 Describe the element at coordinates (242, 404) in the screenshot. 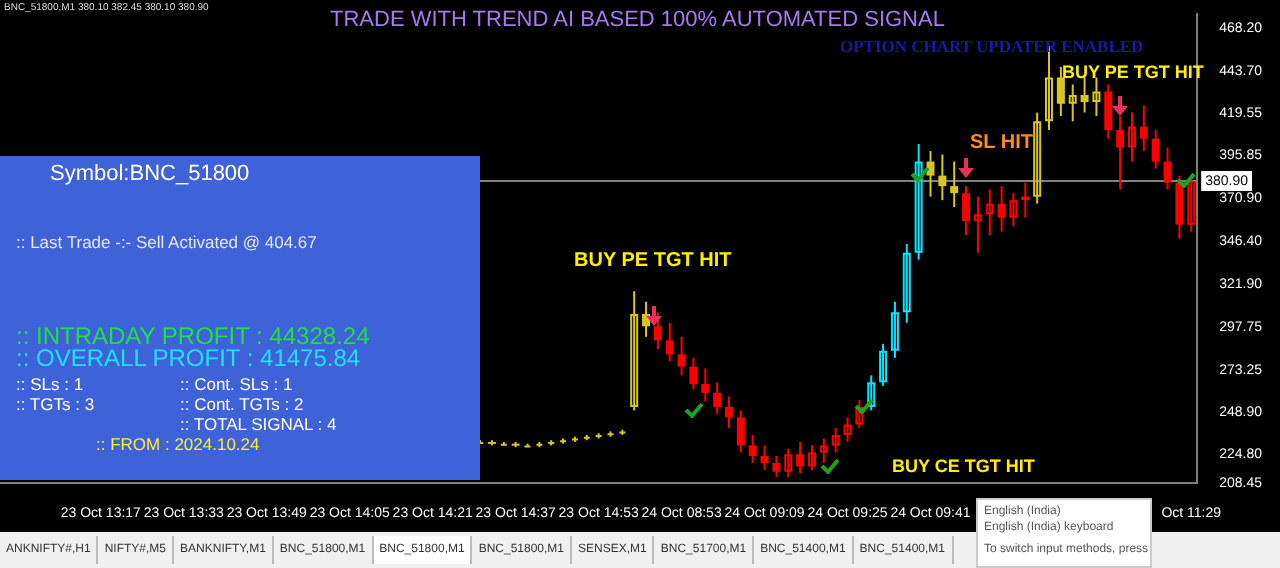

I see `annotation: :: Cont. TGTs : 2` at that location.